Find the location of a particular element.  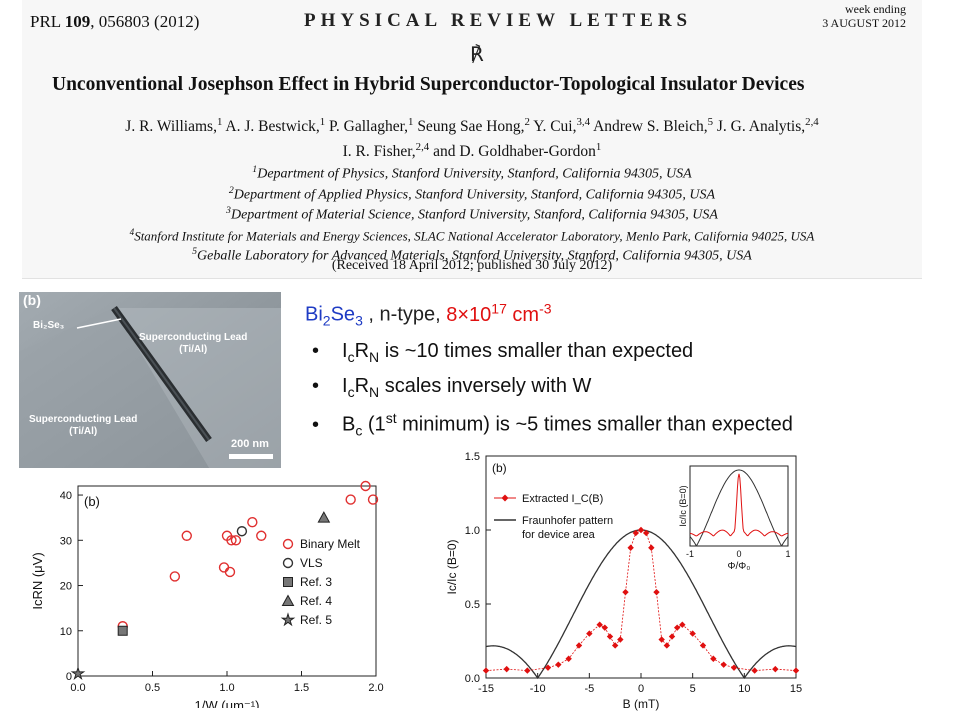

author: A. J. Bestwick, is located at coordinates (272, 127).